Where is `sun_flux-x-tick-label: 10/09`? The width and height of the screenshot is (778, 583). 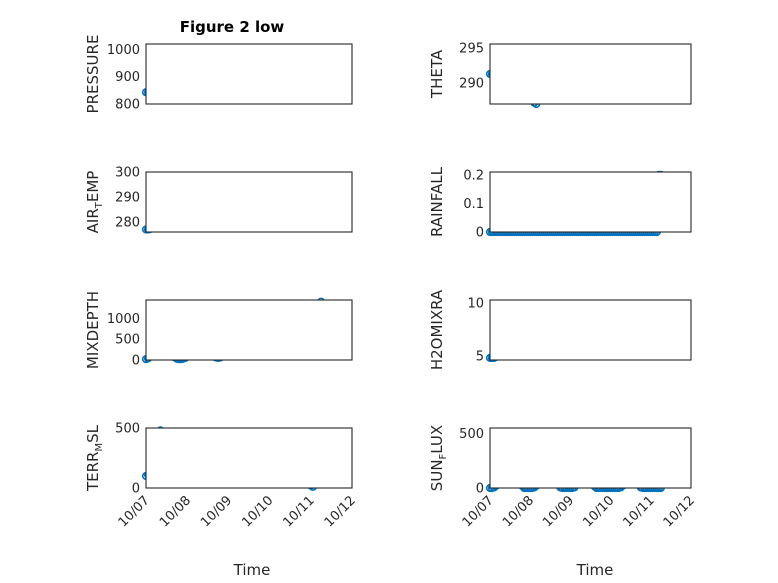
sun_flux-x-tick-label: 10/09 is located at coordinates (558, 511).